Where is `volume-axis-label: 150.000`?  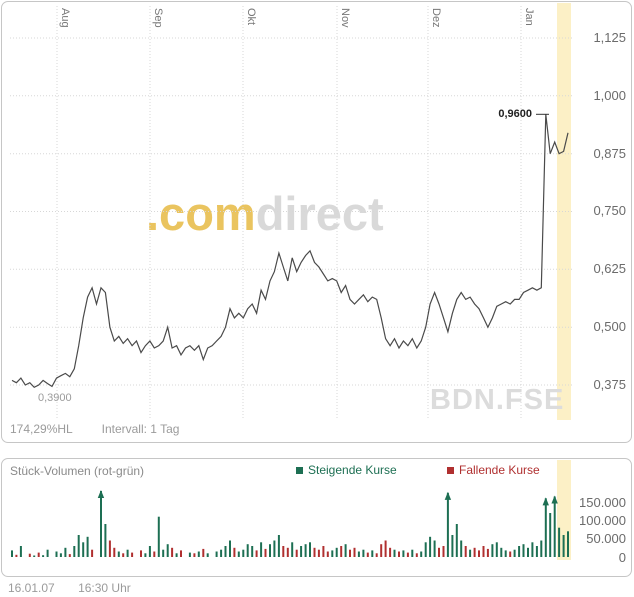
volume-axis-label: 150.000 is located at coordinates (602, 502).